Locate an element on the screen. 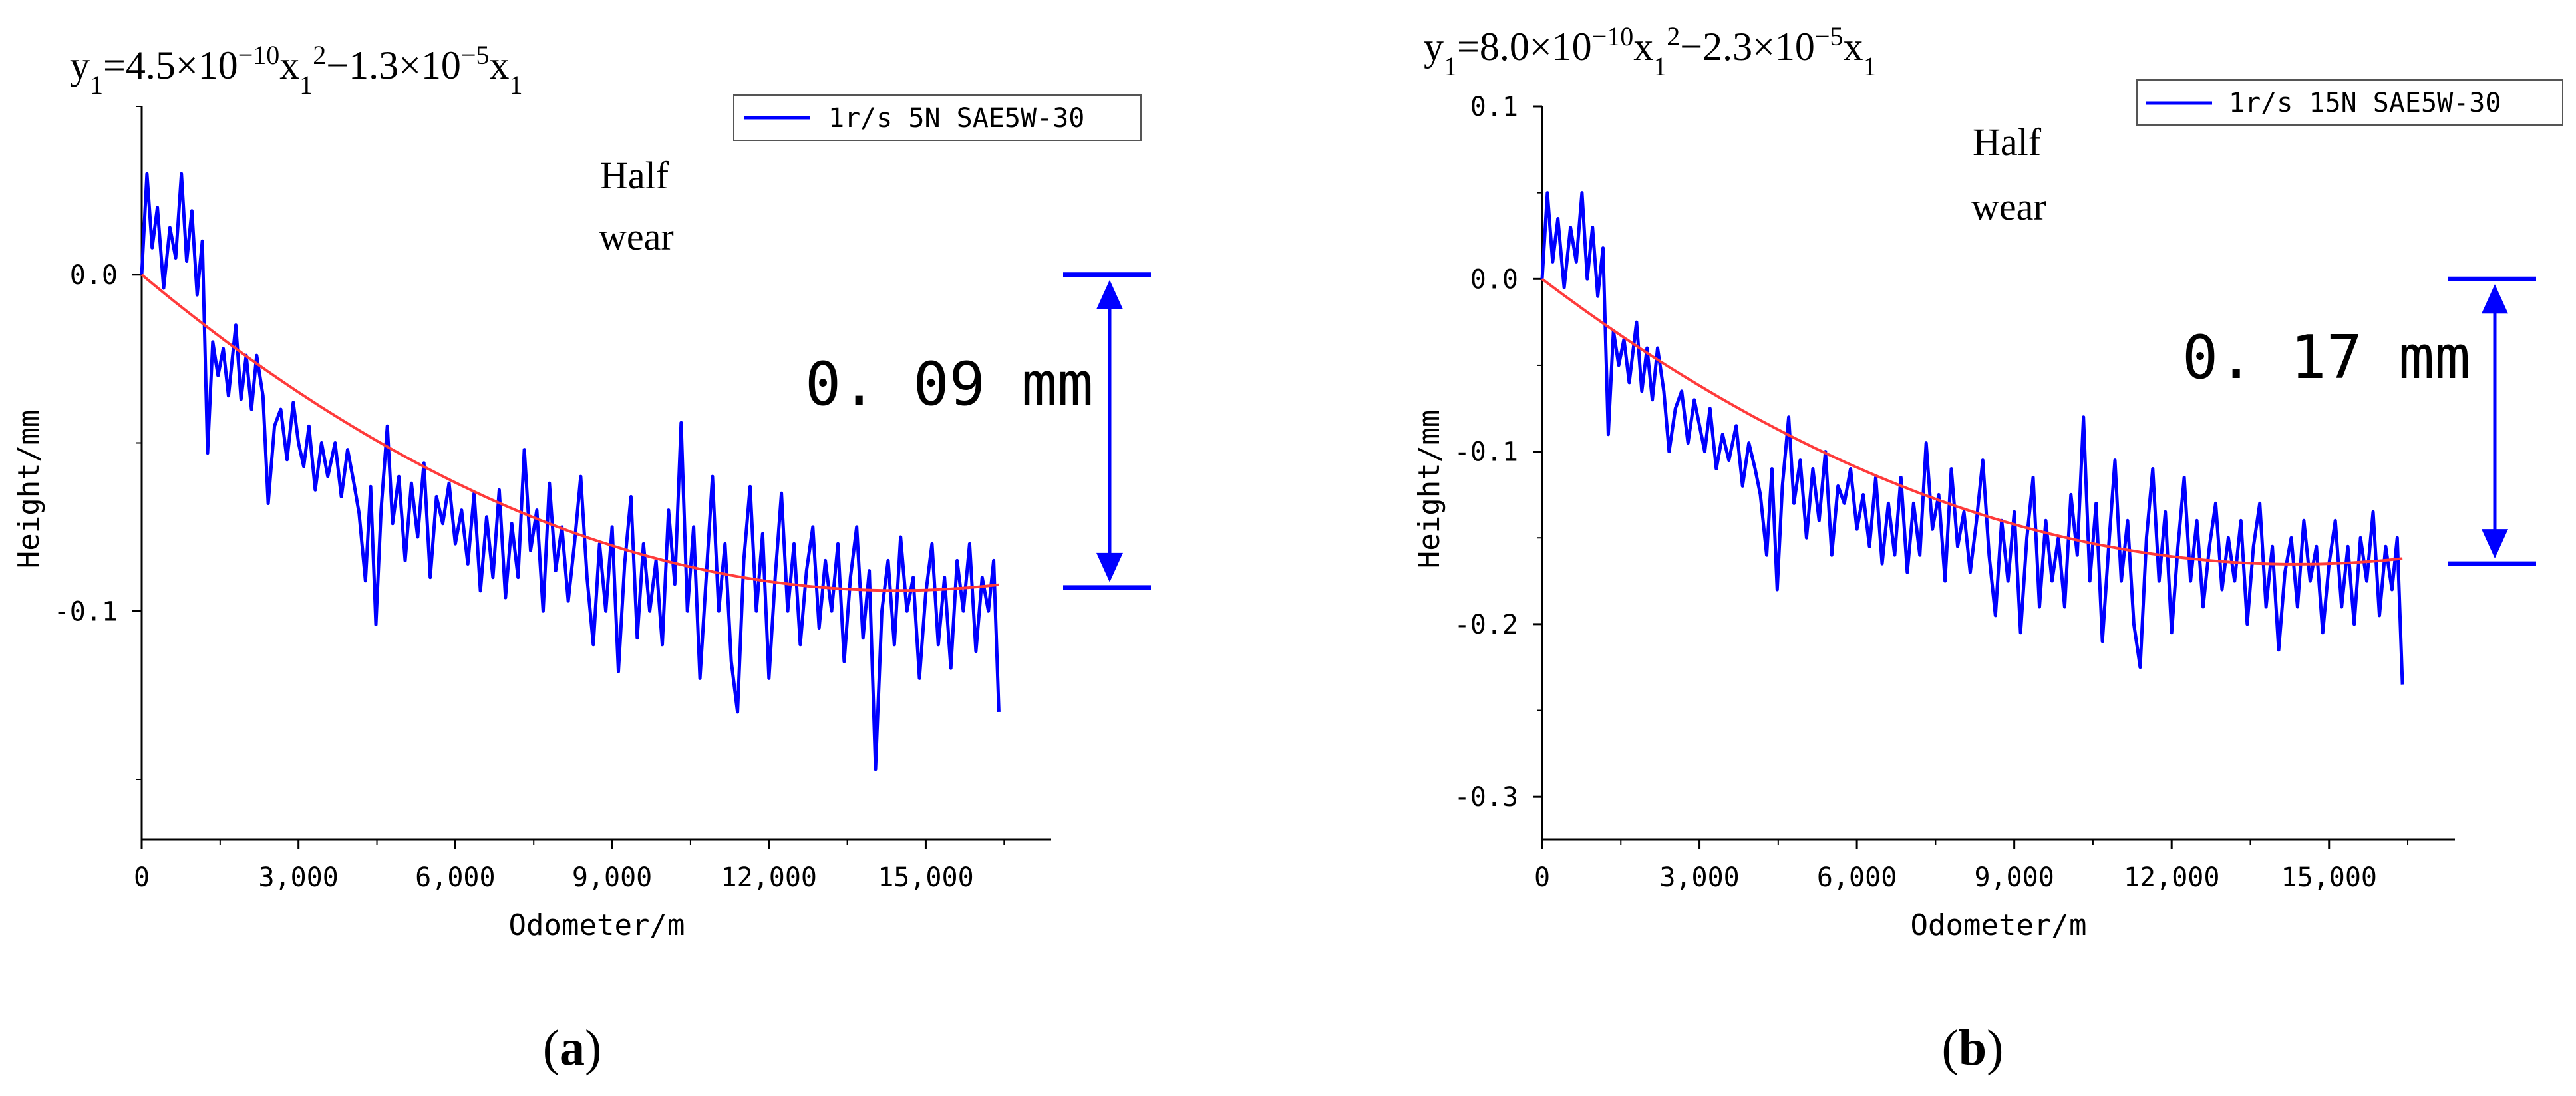  fit-curve-b is located at coordinates (1972, 421).